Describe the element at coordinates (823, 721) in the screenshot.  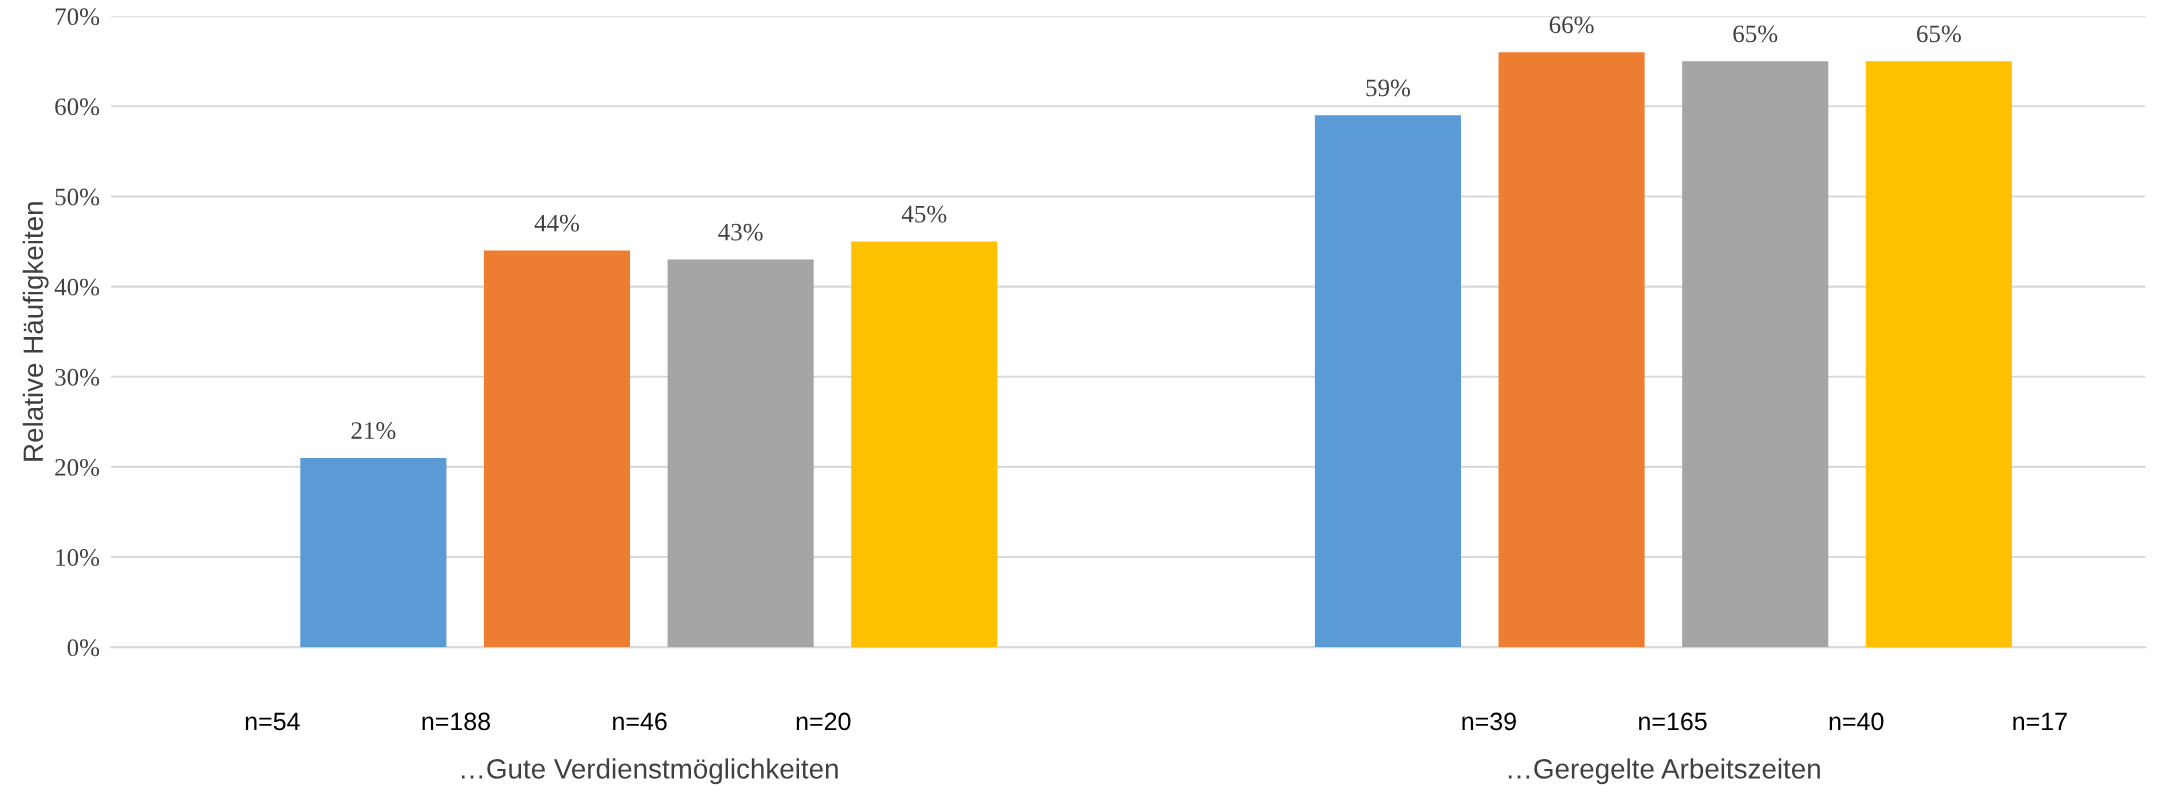
I see `text: n=20` at that location.